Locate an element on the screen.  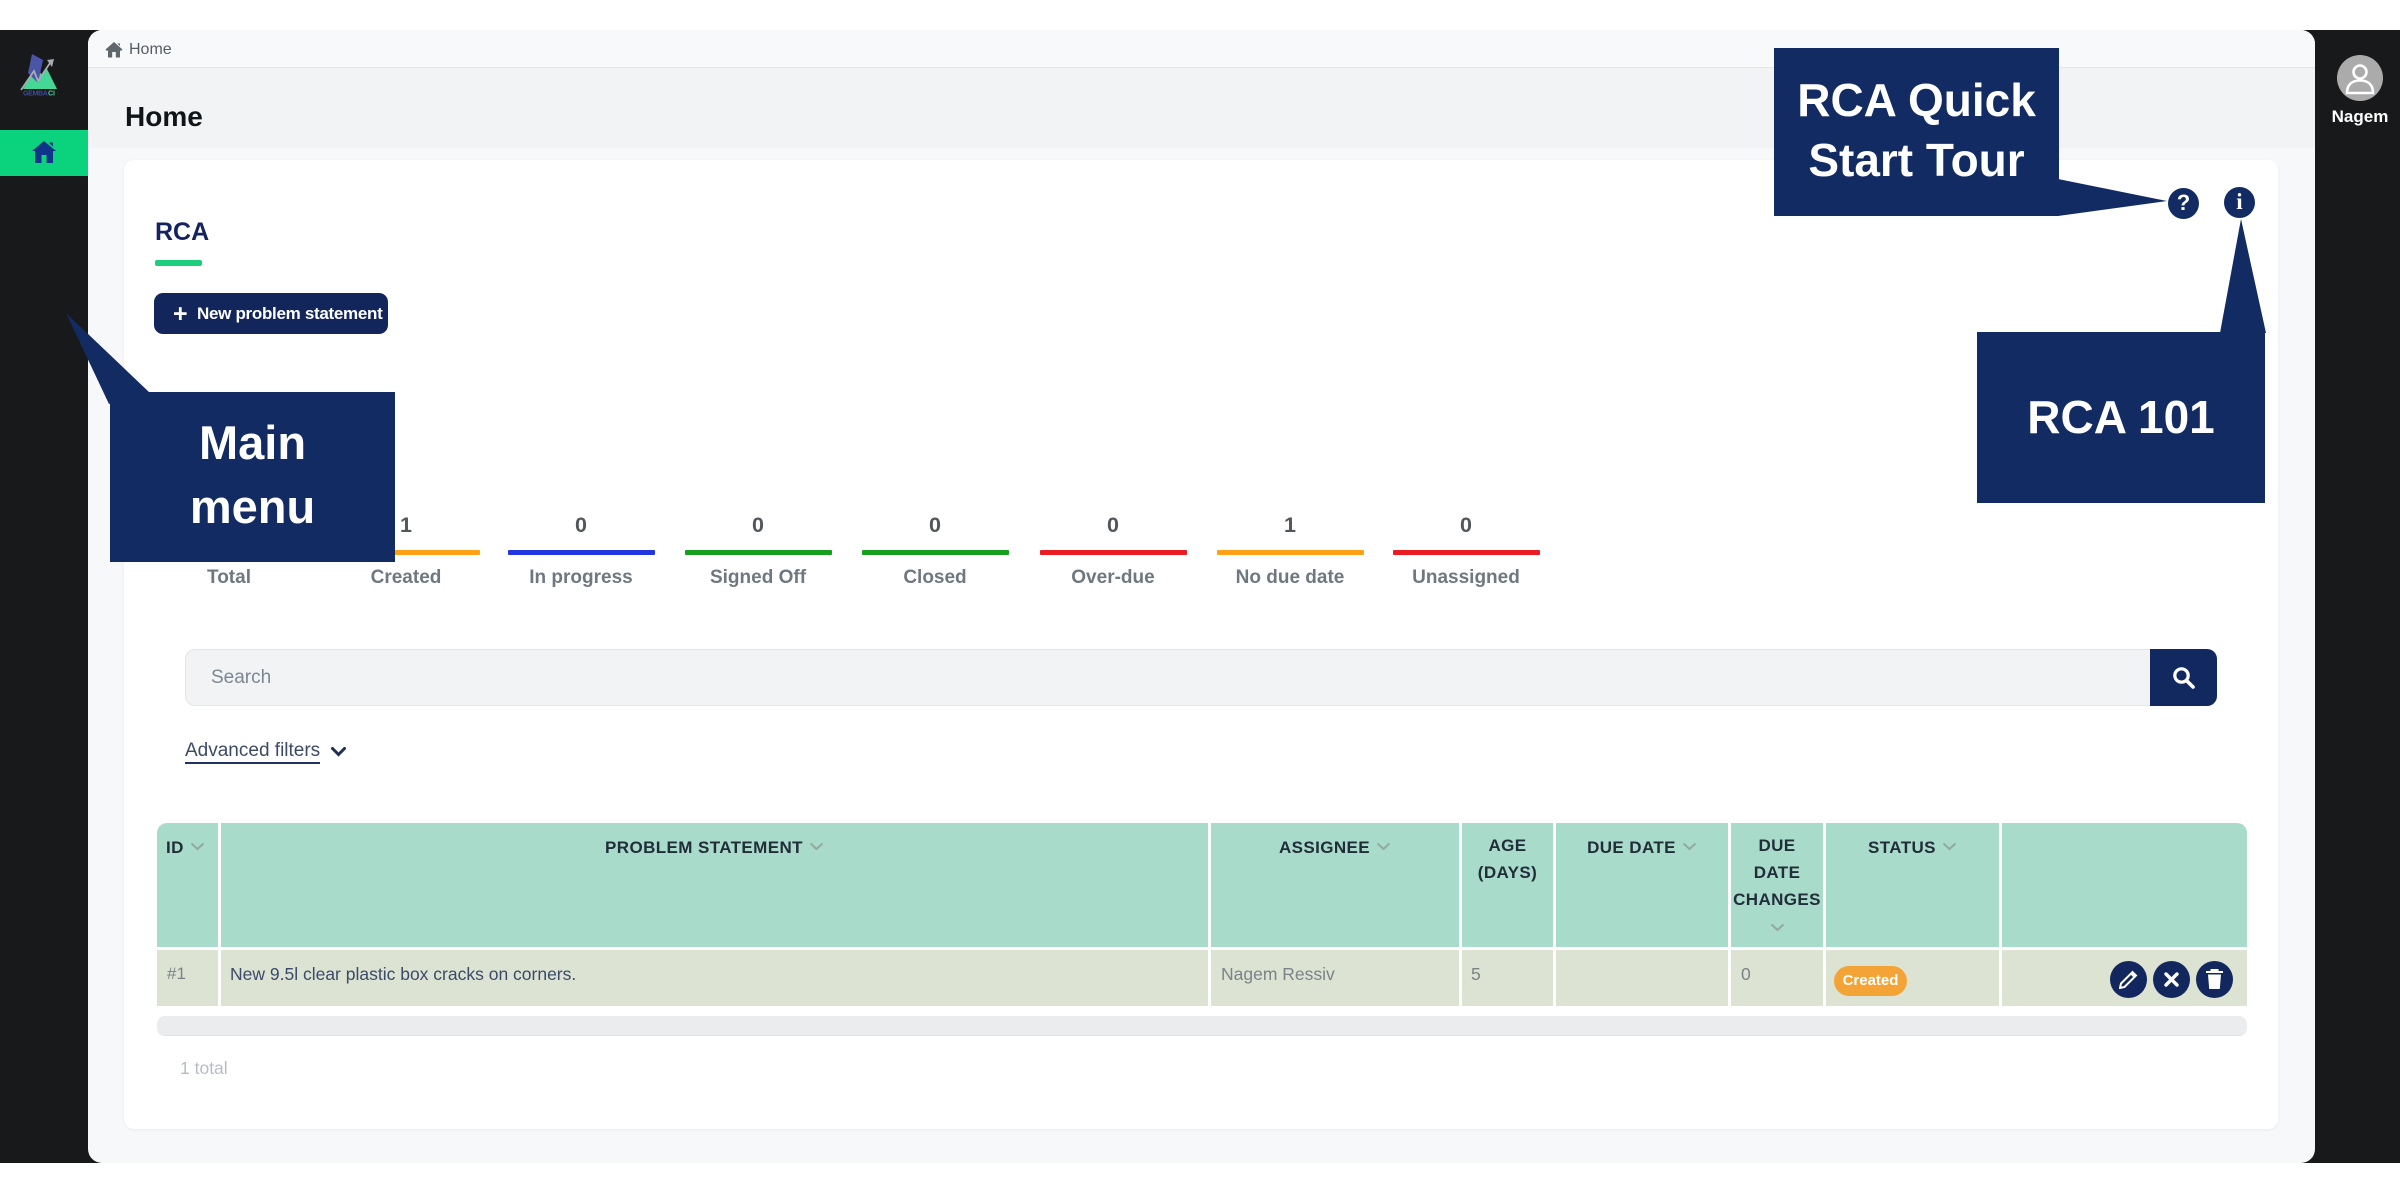
svg-text: CI is located at coordinates (51, 94).